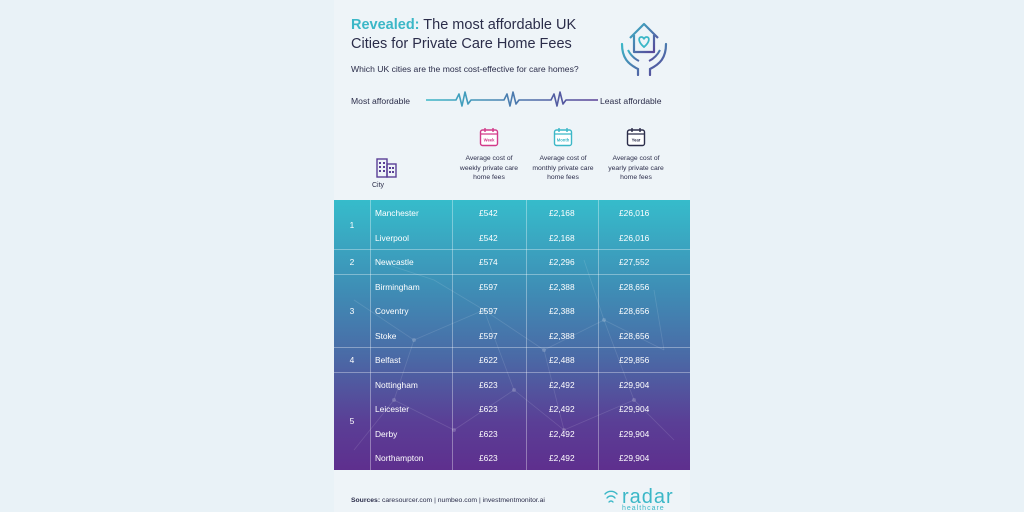 Image resolution: width=1024 pixels, height=512 pixels. Describe the element at coordinates (498, 25) in the screenshot. I see `title-line1: The most affordable UK` at that location.